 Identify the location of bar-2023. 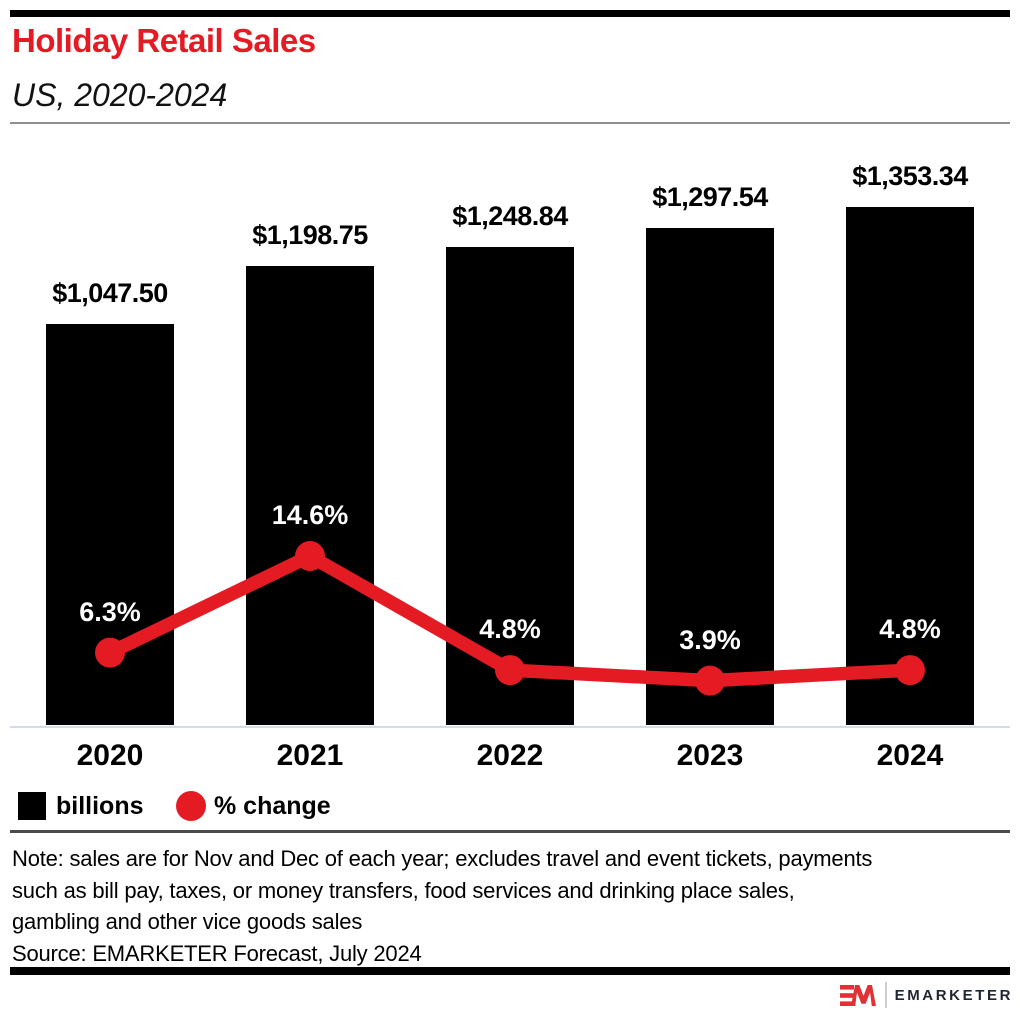
(710, 476).